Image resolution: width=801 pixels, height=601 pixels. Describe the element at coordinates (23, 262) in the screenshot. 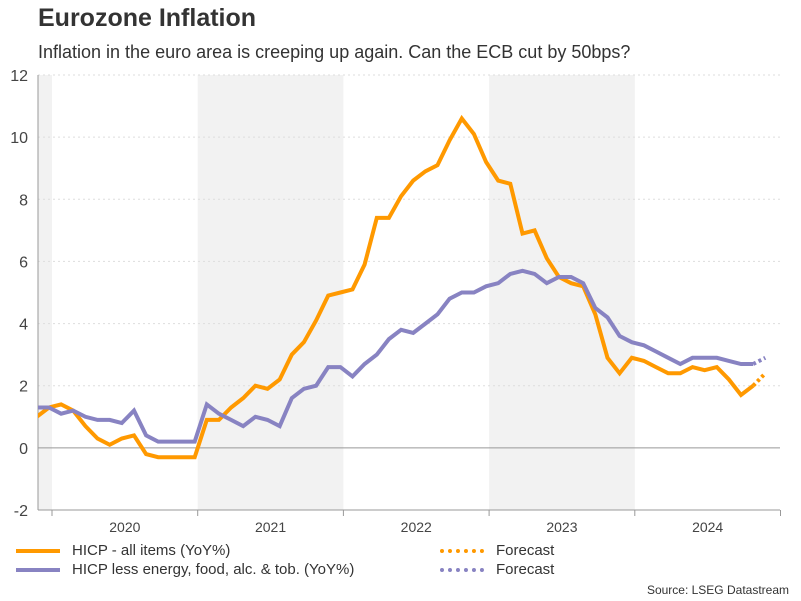

I see `y-tick-label: 6` at that location.